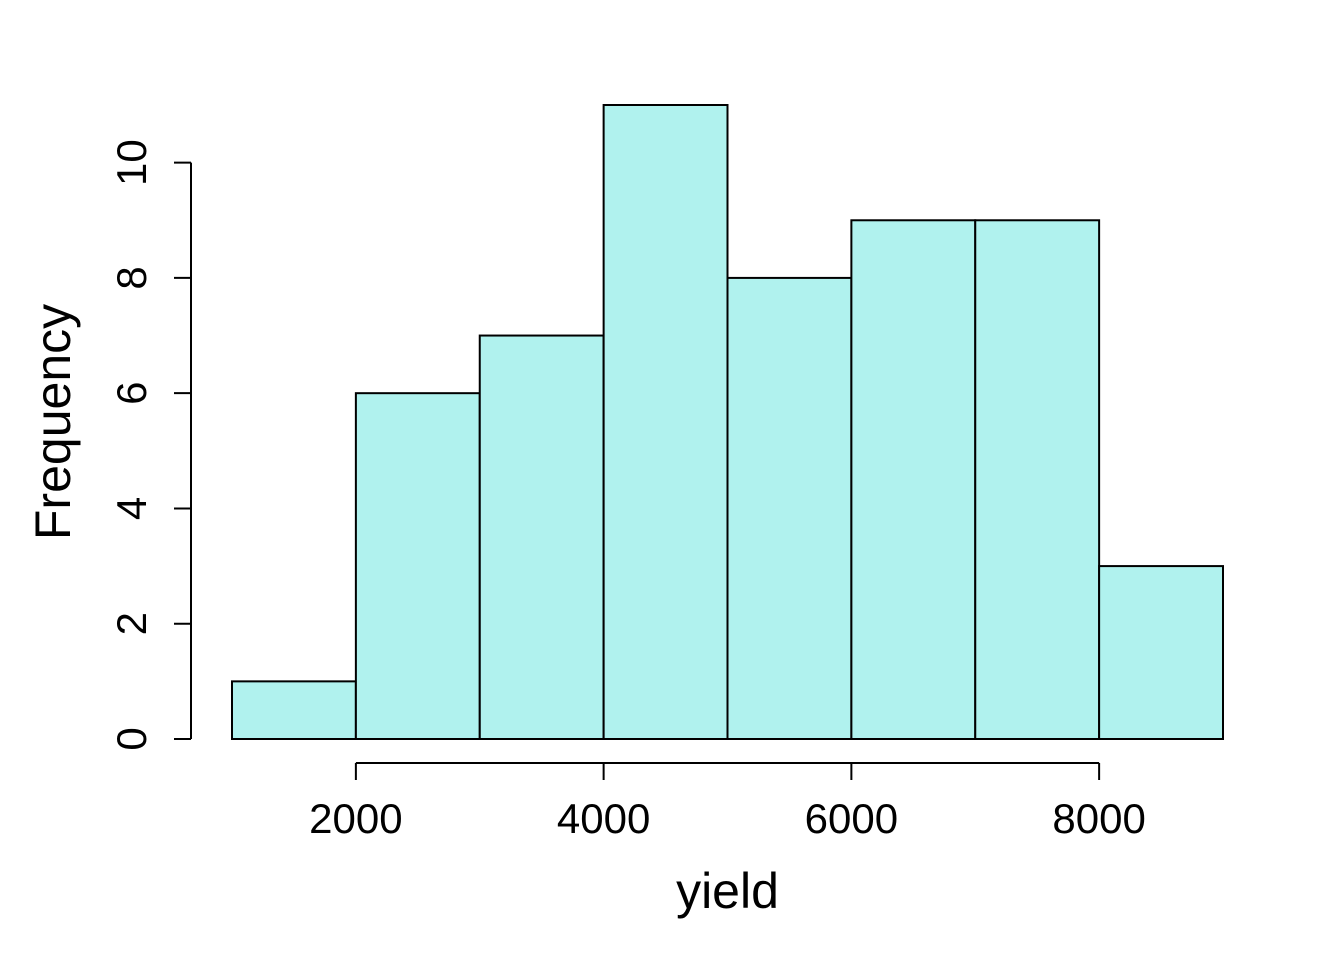  What do you see at coordinates (727, 891) in the screenshot?
I see `x-axis-title: yield` at bounding box center [727, 891].